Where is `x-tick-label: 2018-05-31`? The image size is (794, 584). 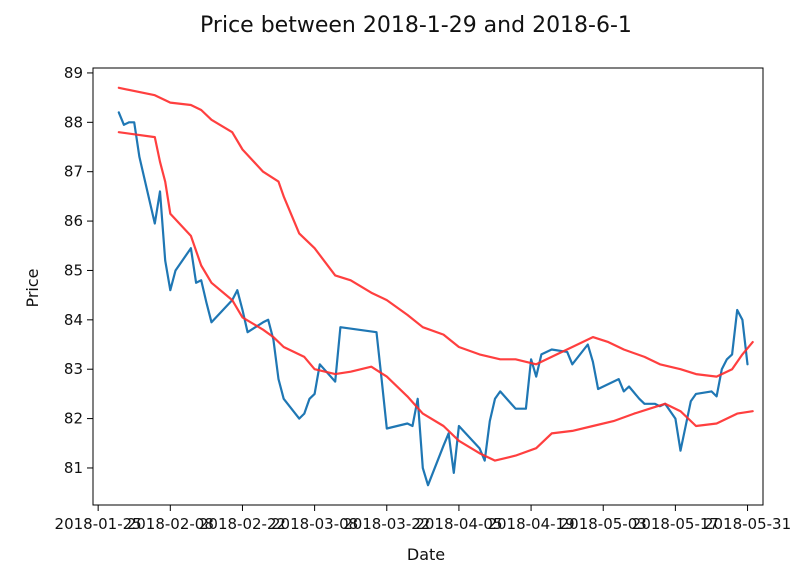 x-tick-label: 2018-05-31 is located at coordinates (747, 524).